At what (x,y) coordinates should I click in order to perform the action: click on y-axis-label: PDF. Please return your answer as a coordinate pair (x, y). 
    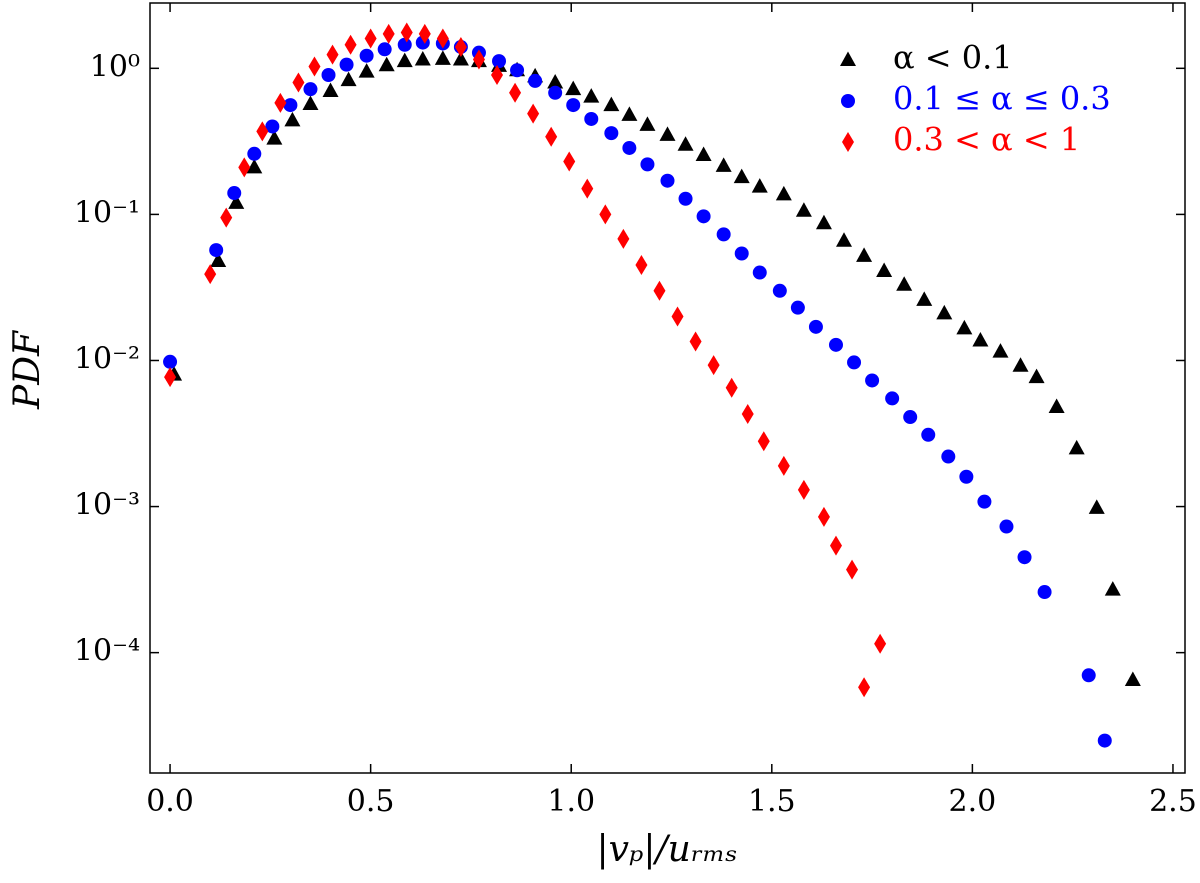
    Looking at the image, I should click on (27, 369).